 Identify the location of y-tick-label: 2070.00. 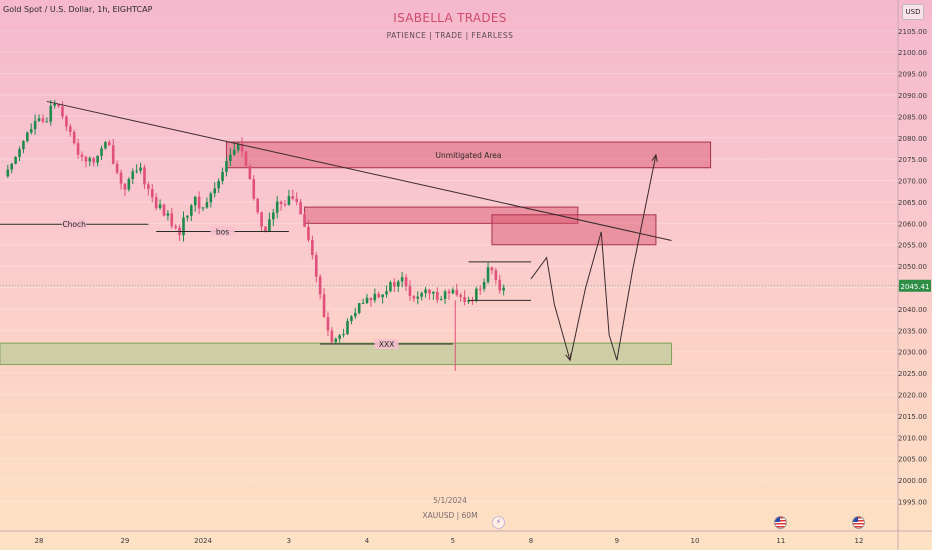
(912, 182).